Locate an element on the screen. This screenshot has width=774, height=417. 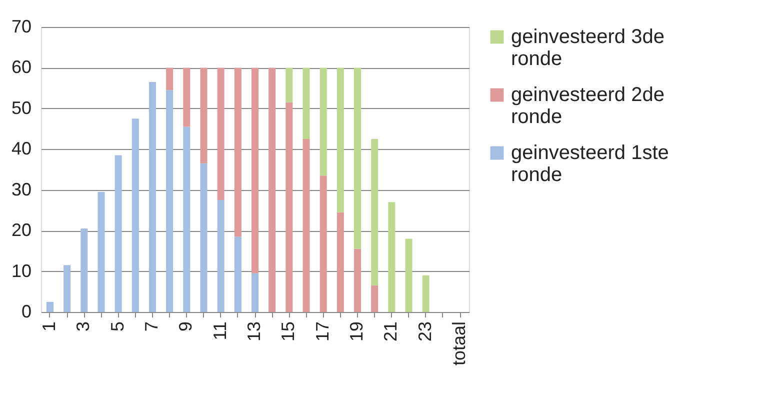
x-tick-label: 21 is located at coordinates (390, 332).